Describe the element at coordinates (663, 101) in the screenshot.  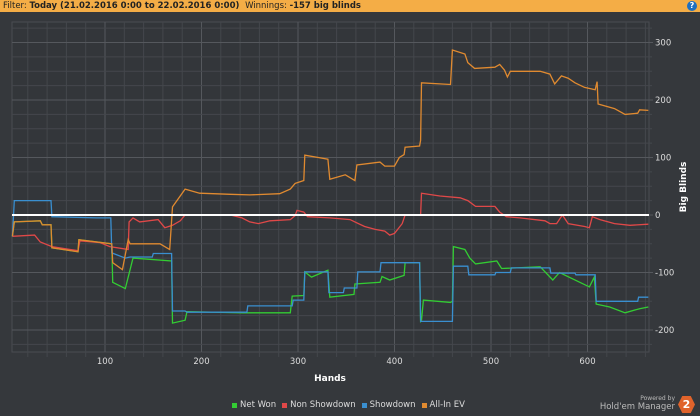
I see `y-tick-label: 200` at that location.